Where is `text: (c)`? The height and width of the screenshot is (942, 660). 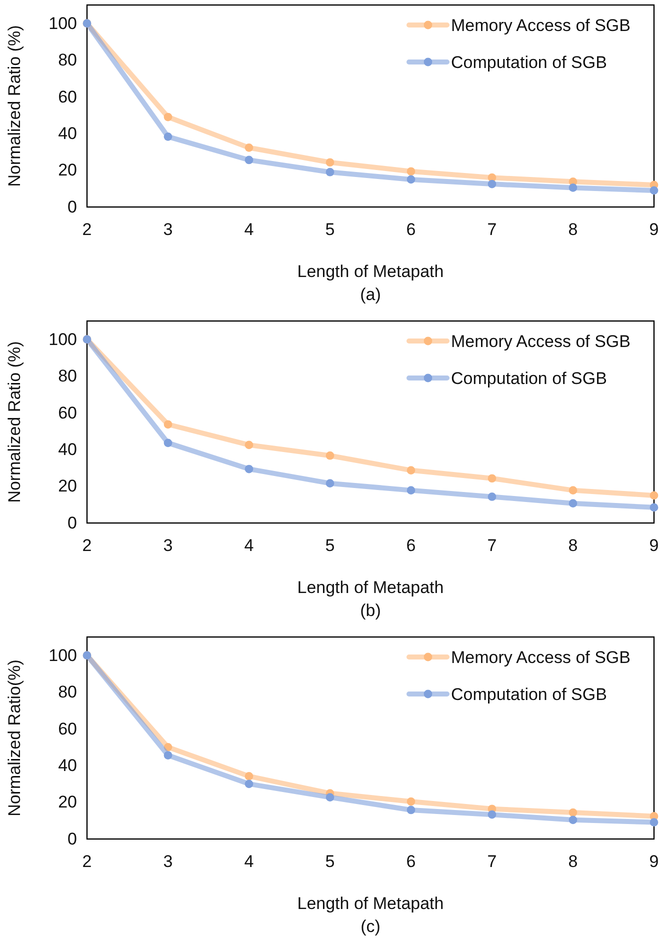 text: (c) is located at coordinates (370, 926).